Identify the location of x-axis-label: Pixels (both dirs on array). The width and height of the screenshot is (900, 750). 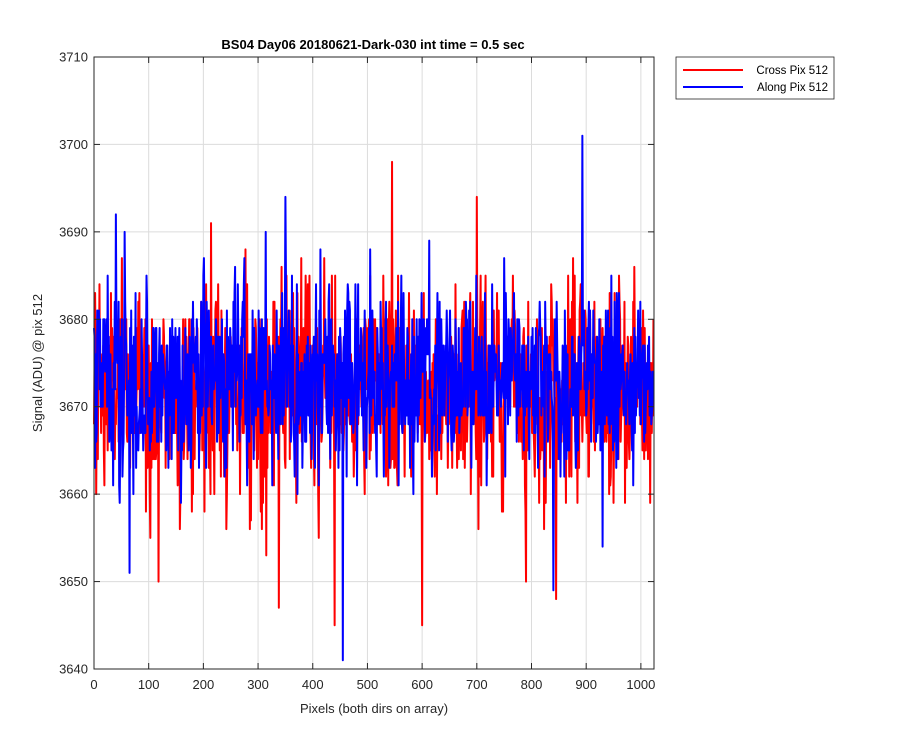
(374, 708).